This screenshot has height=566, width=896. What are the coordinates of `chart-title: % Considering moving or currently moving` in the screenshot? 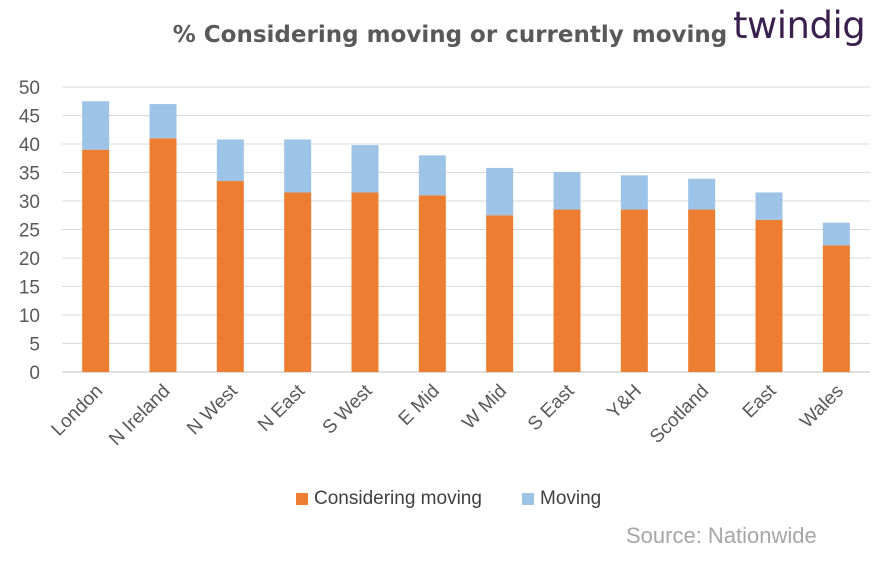 It's located at (450, 35).